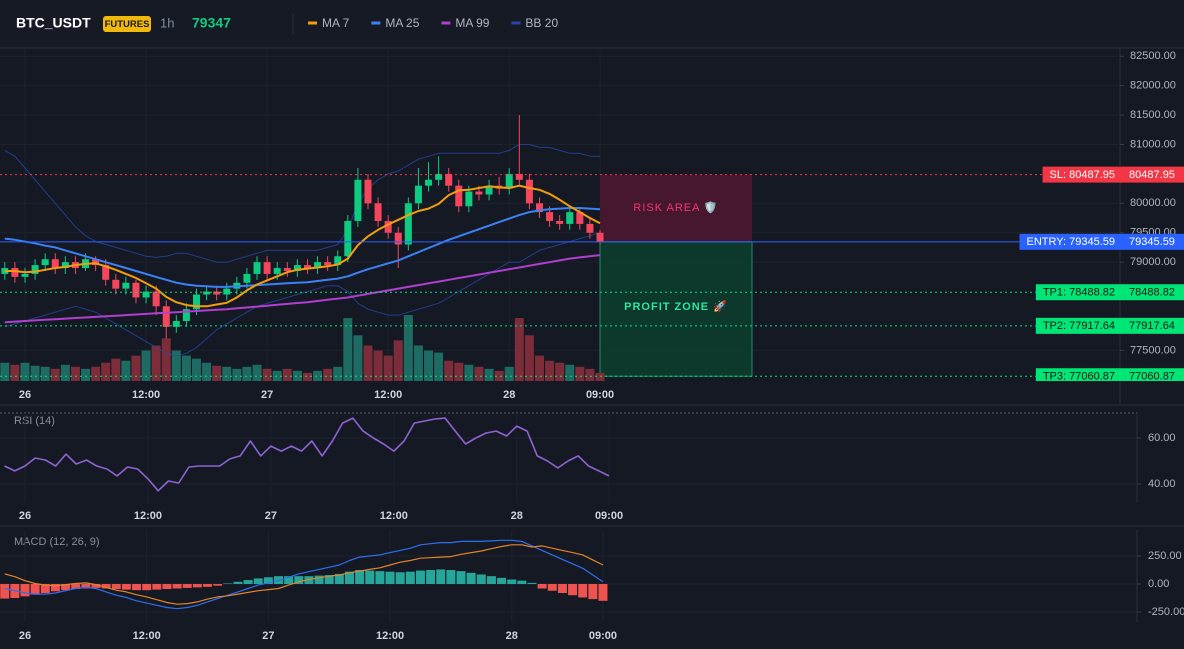 The image size is (1184, 649). I want to click on last-price: 79347, so click(211, 23).